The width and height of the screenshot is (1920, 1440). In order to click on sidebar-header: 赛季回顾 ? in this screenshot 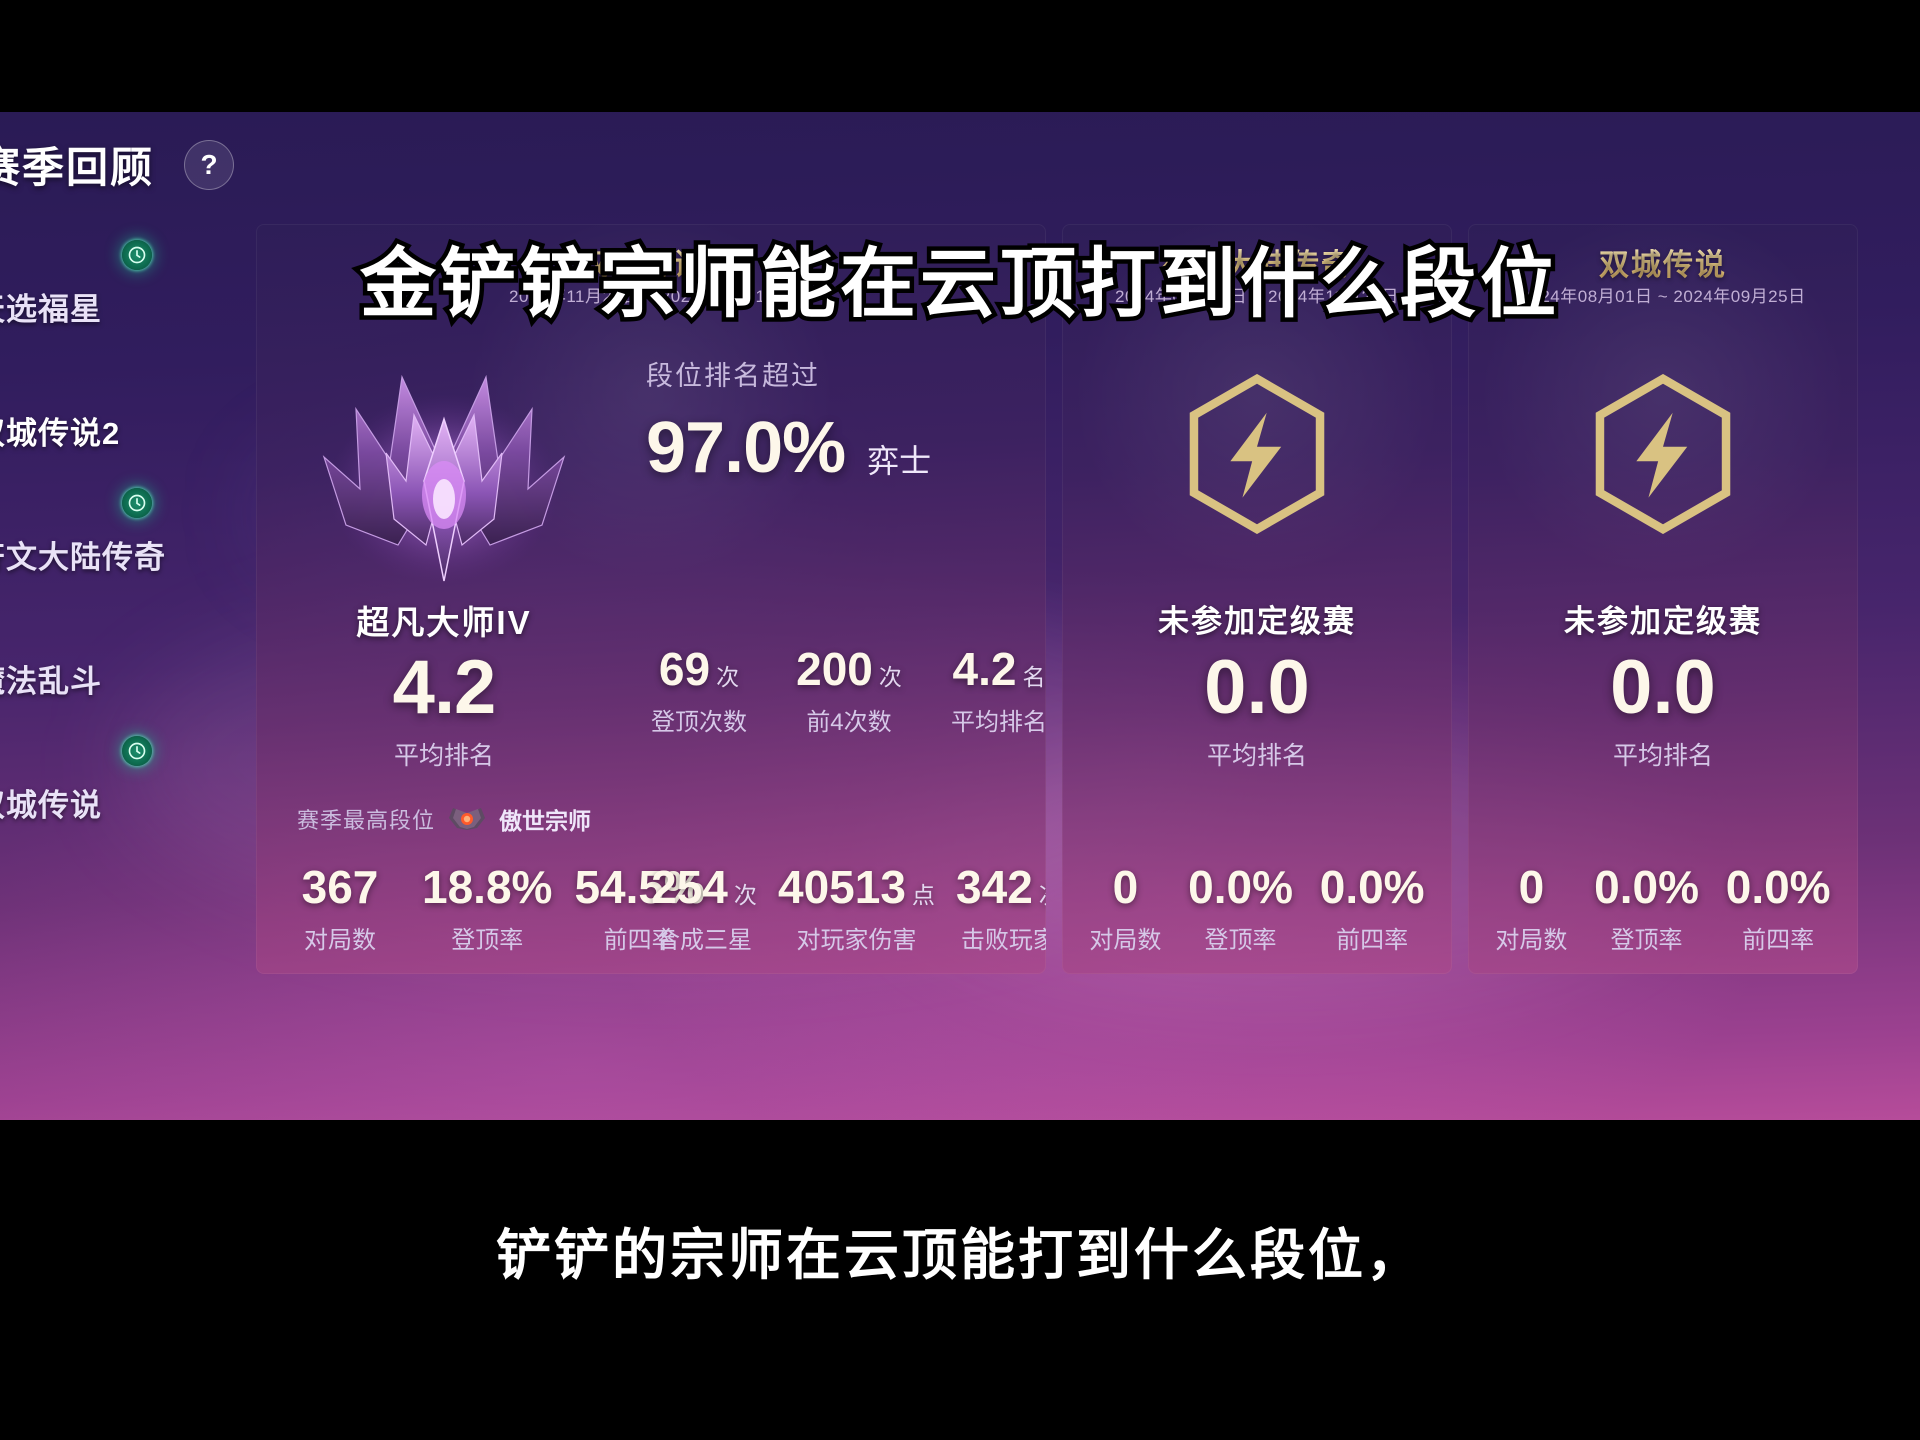, I will do `click(117, 164)`.